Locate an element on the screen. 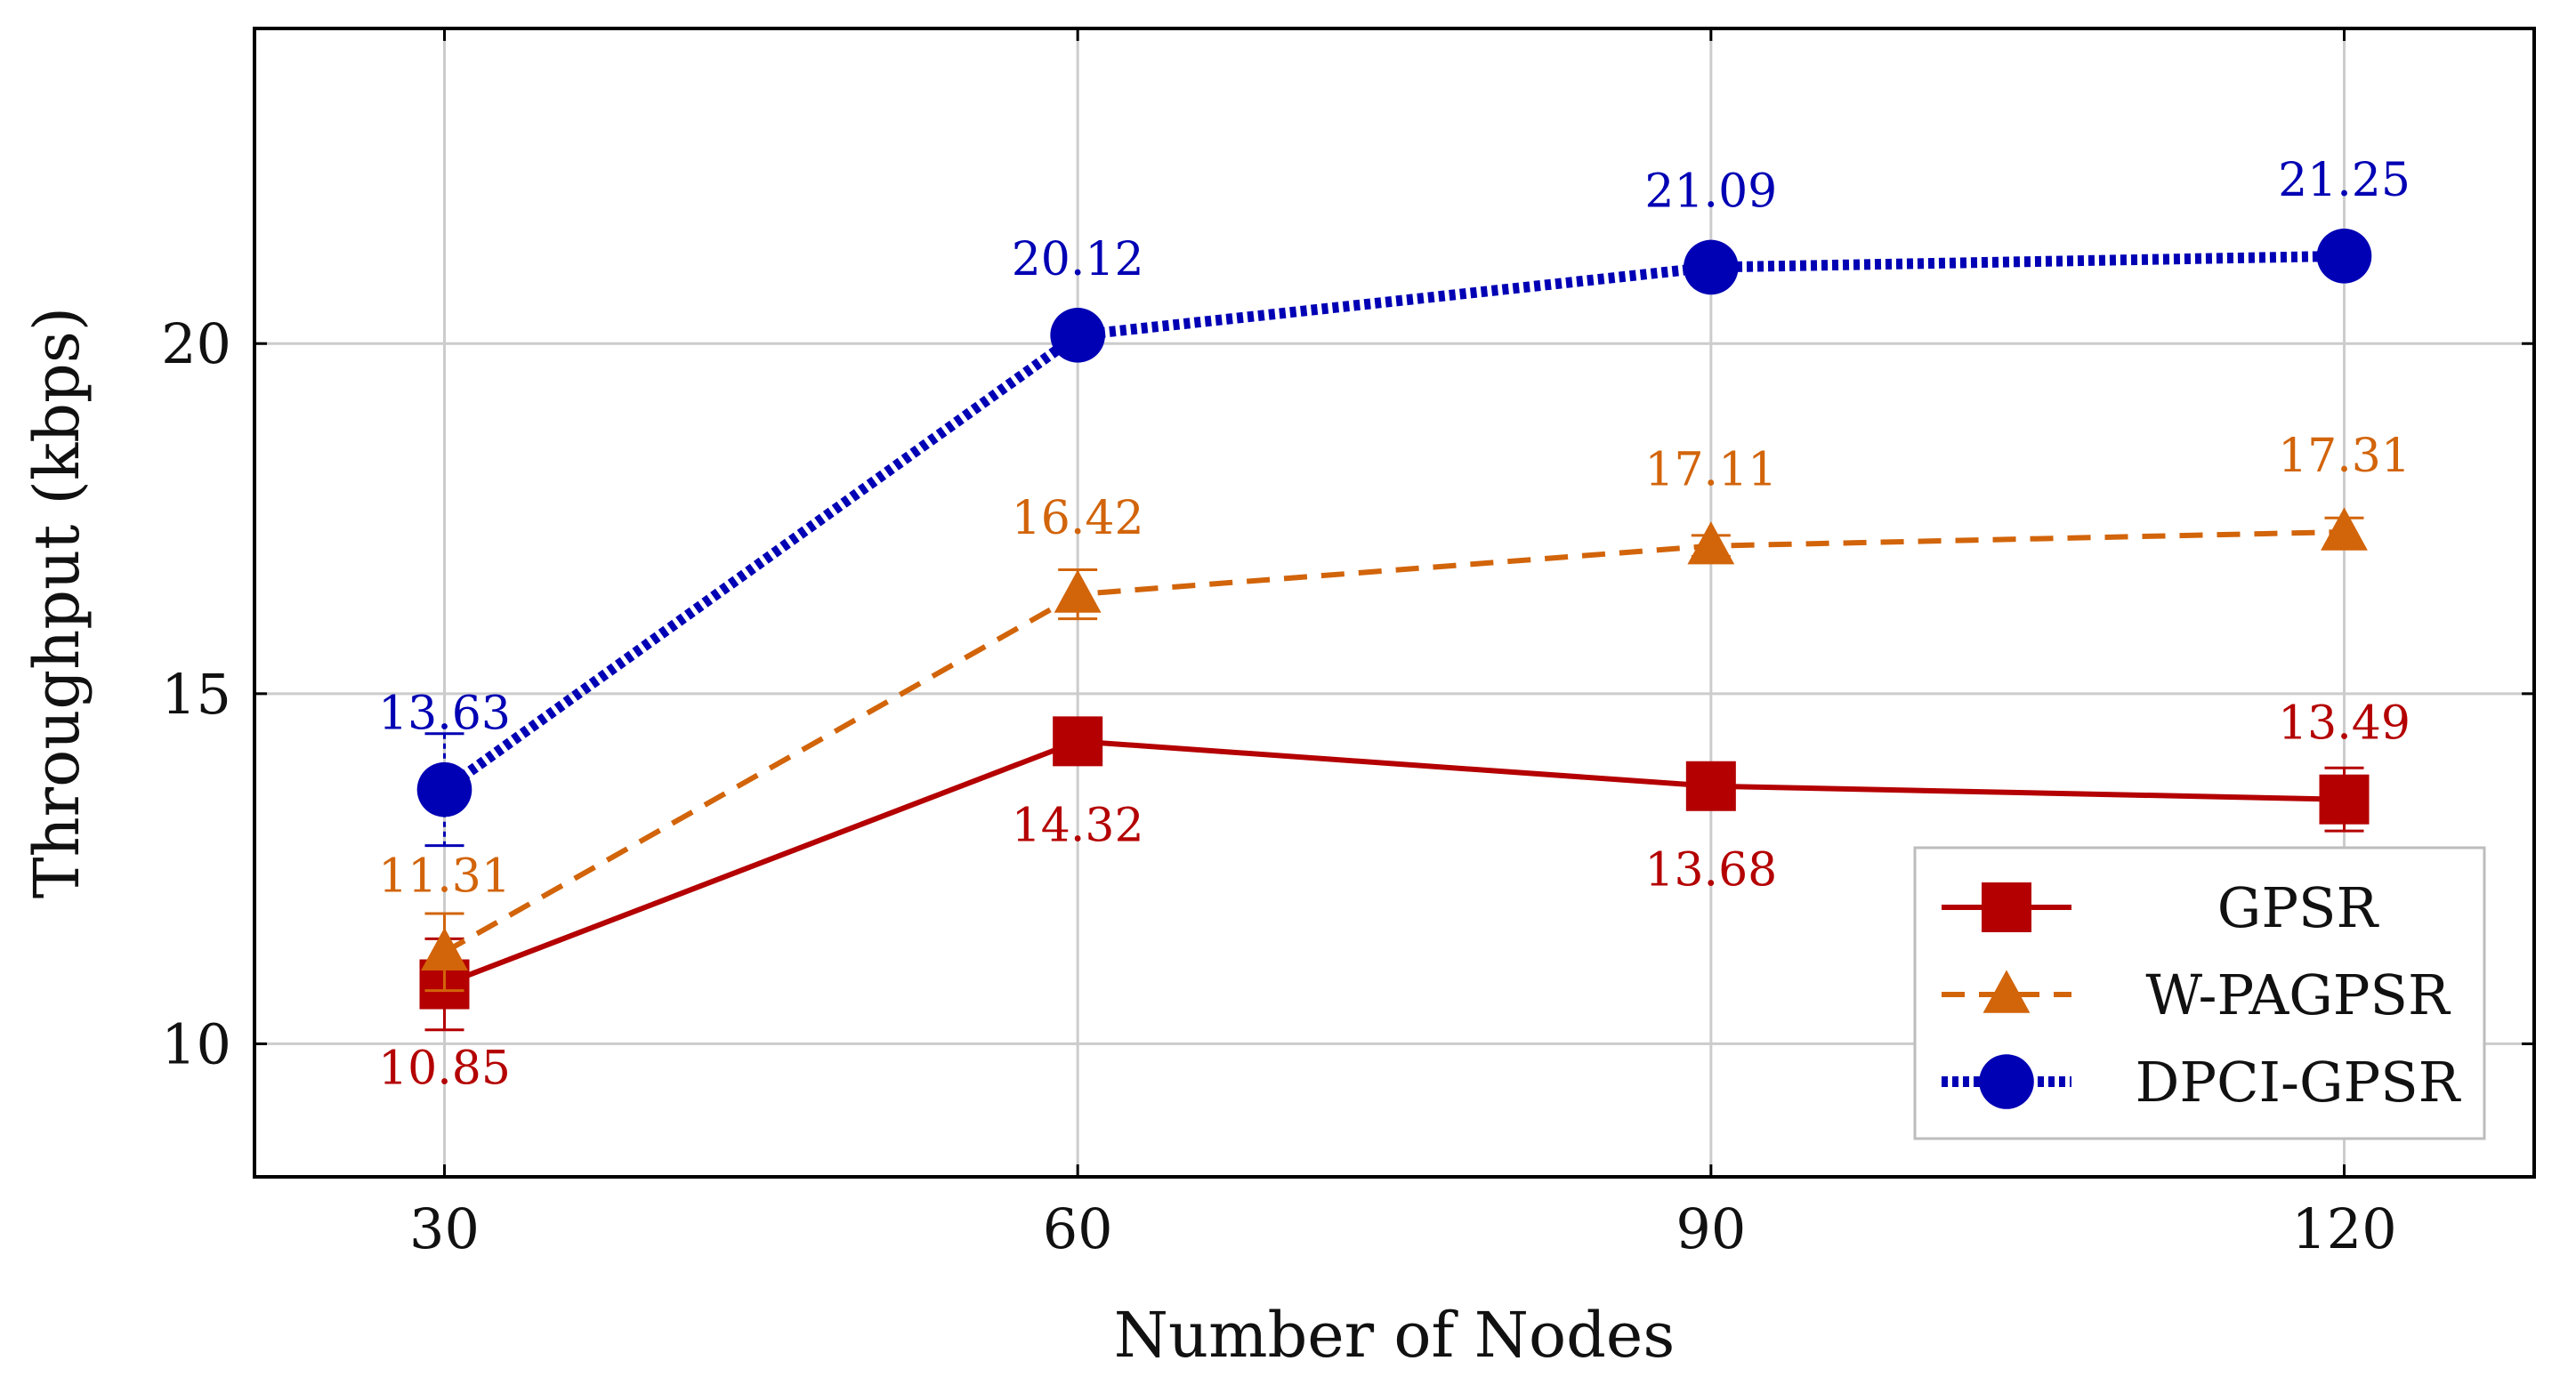 Image resolution: width=2576 pixels, height=1385 pixels. legend-item: GPSR is located at coordinates (2161, 907).